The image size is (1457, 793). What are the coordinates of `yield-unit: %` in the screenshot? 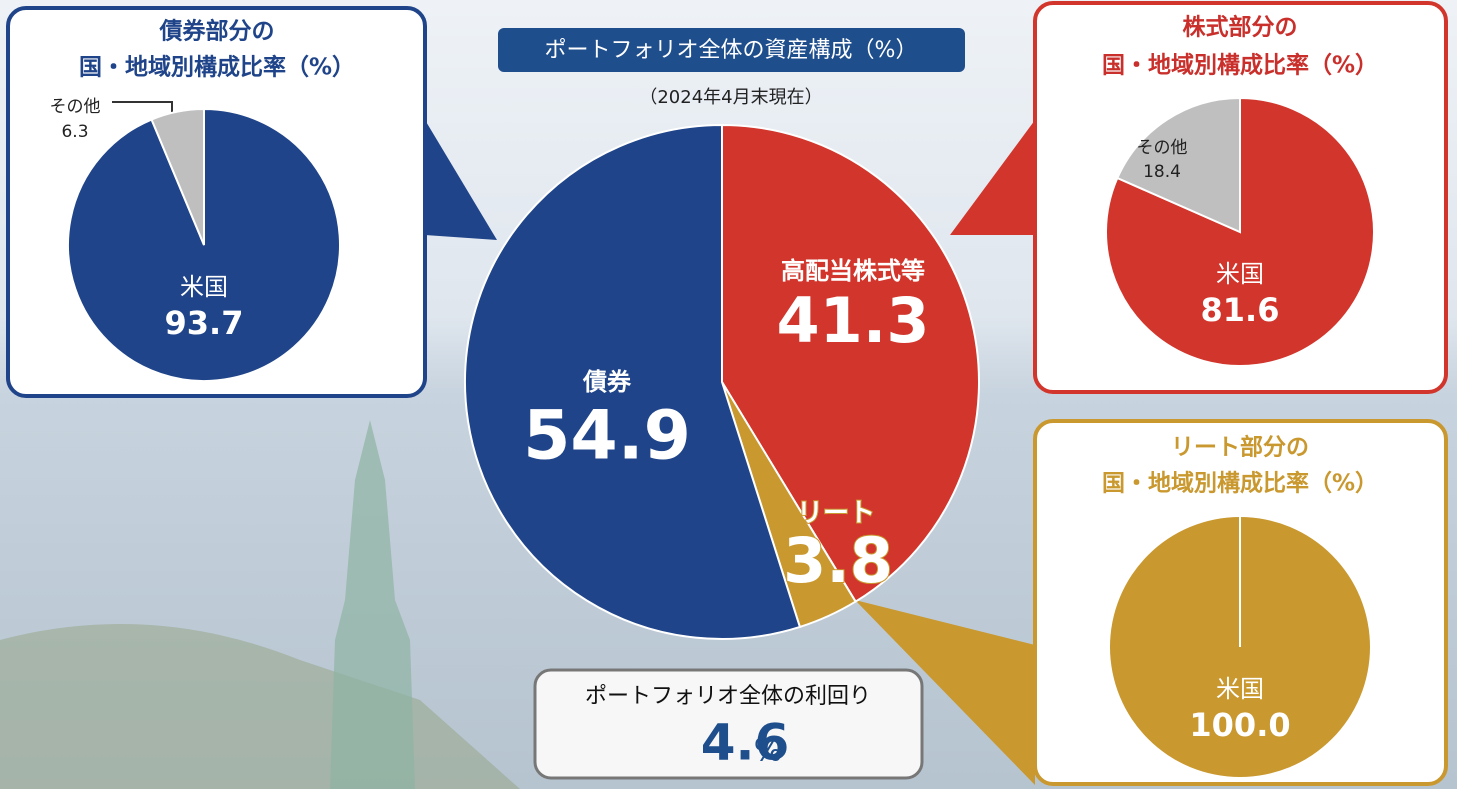 It's located at (768, 751).